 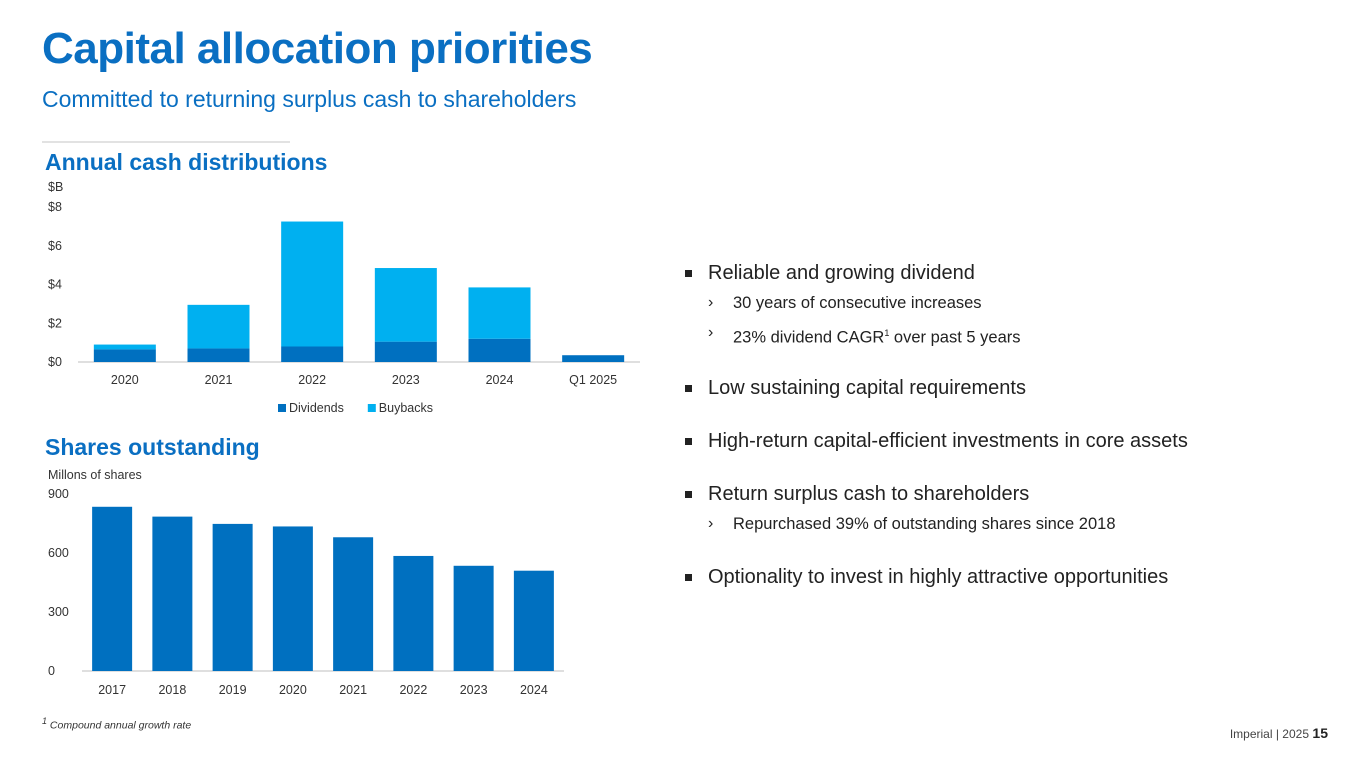 I want to click on y-tick-label: $8, so click(x=55, y=207).